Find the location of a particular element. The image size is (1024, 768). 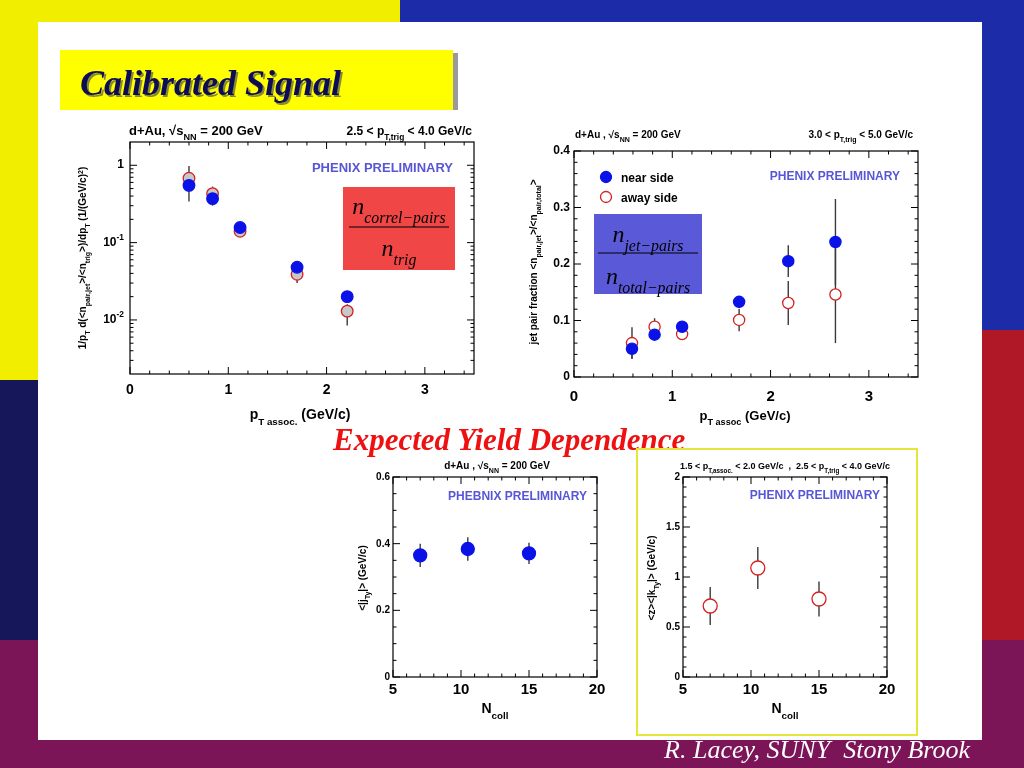

y-tick-label: 10$^{-1}$ is located at coordinates (114, 240).